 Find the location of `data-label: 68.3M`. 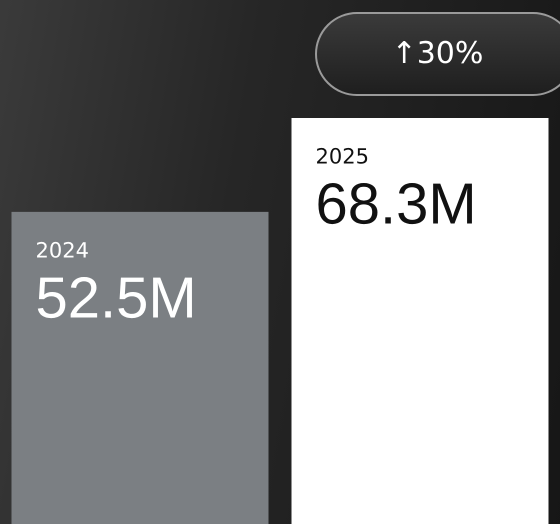

data-label: 68.3M is located at coordinates (396, 204).